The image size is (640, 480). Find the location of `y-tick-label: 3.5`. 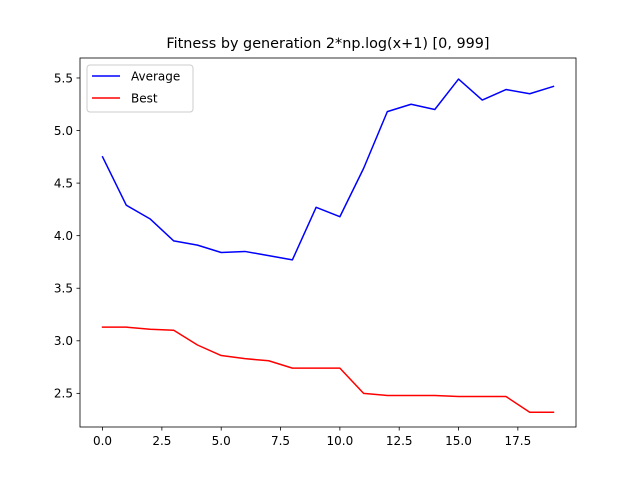

y-tick-label: 3.5 is located at coordinates (63, 289).